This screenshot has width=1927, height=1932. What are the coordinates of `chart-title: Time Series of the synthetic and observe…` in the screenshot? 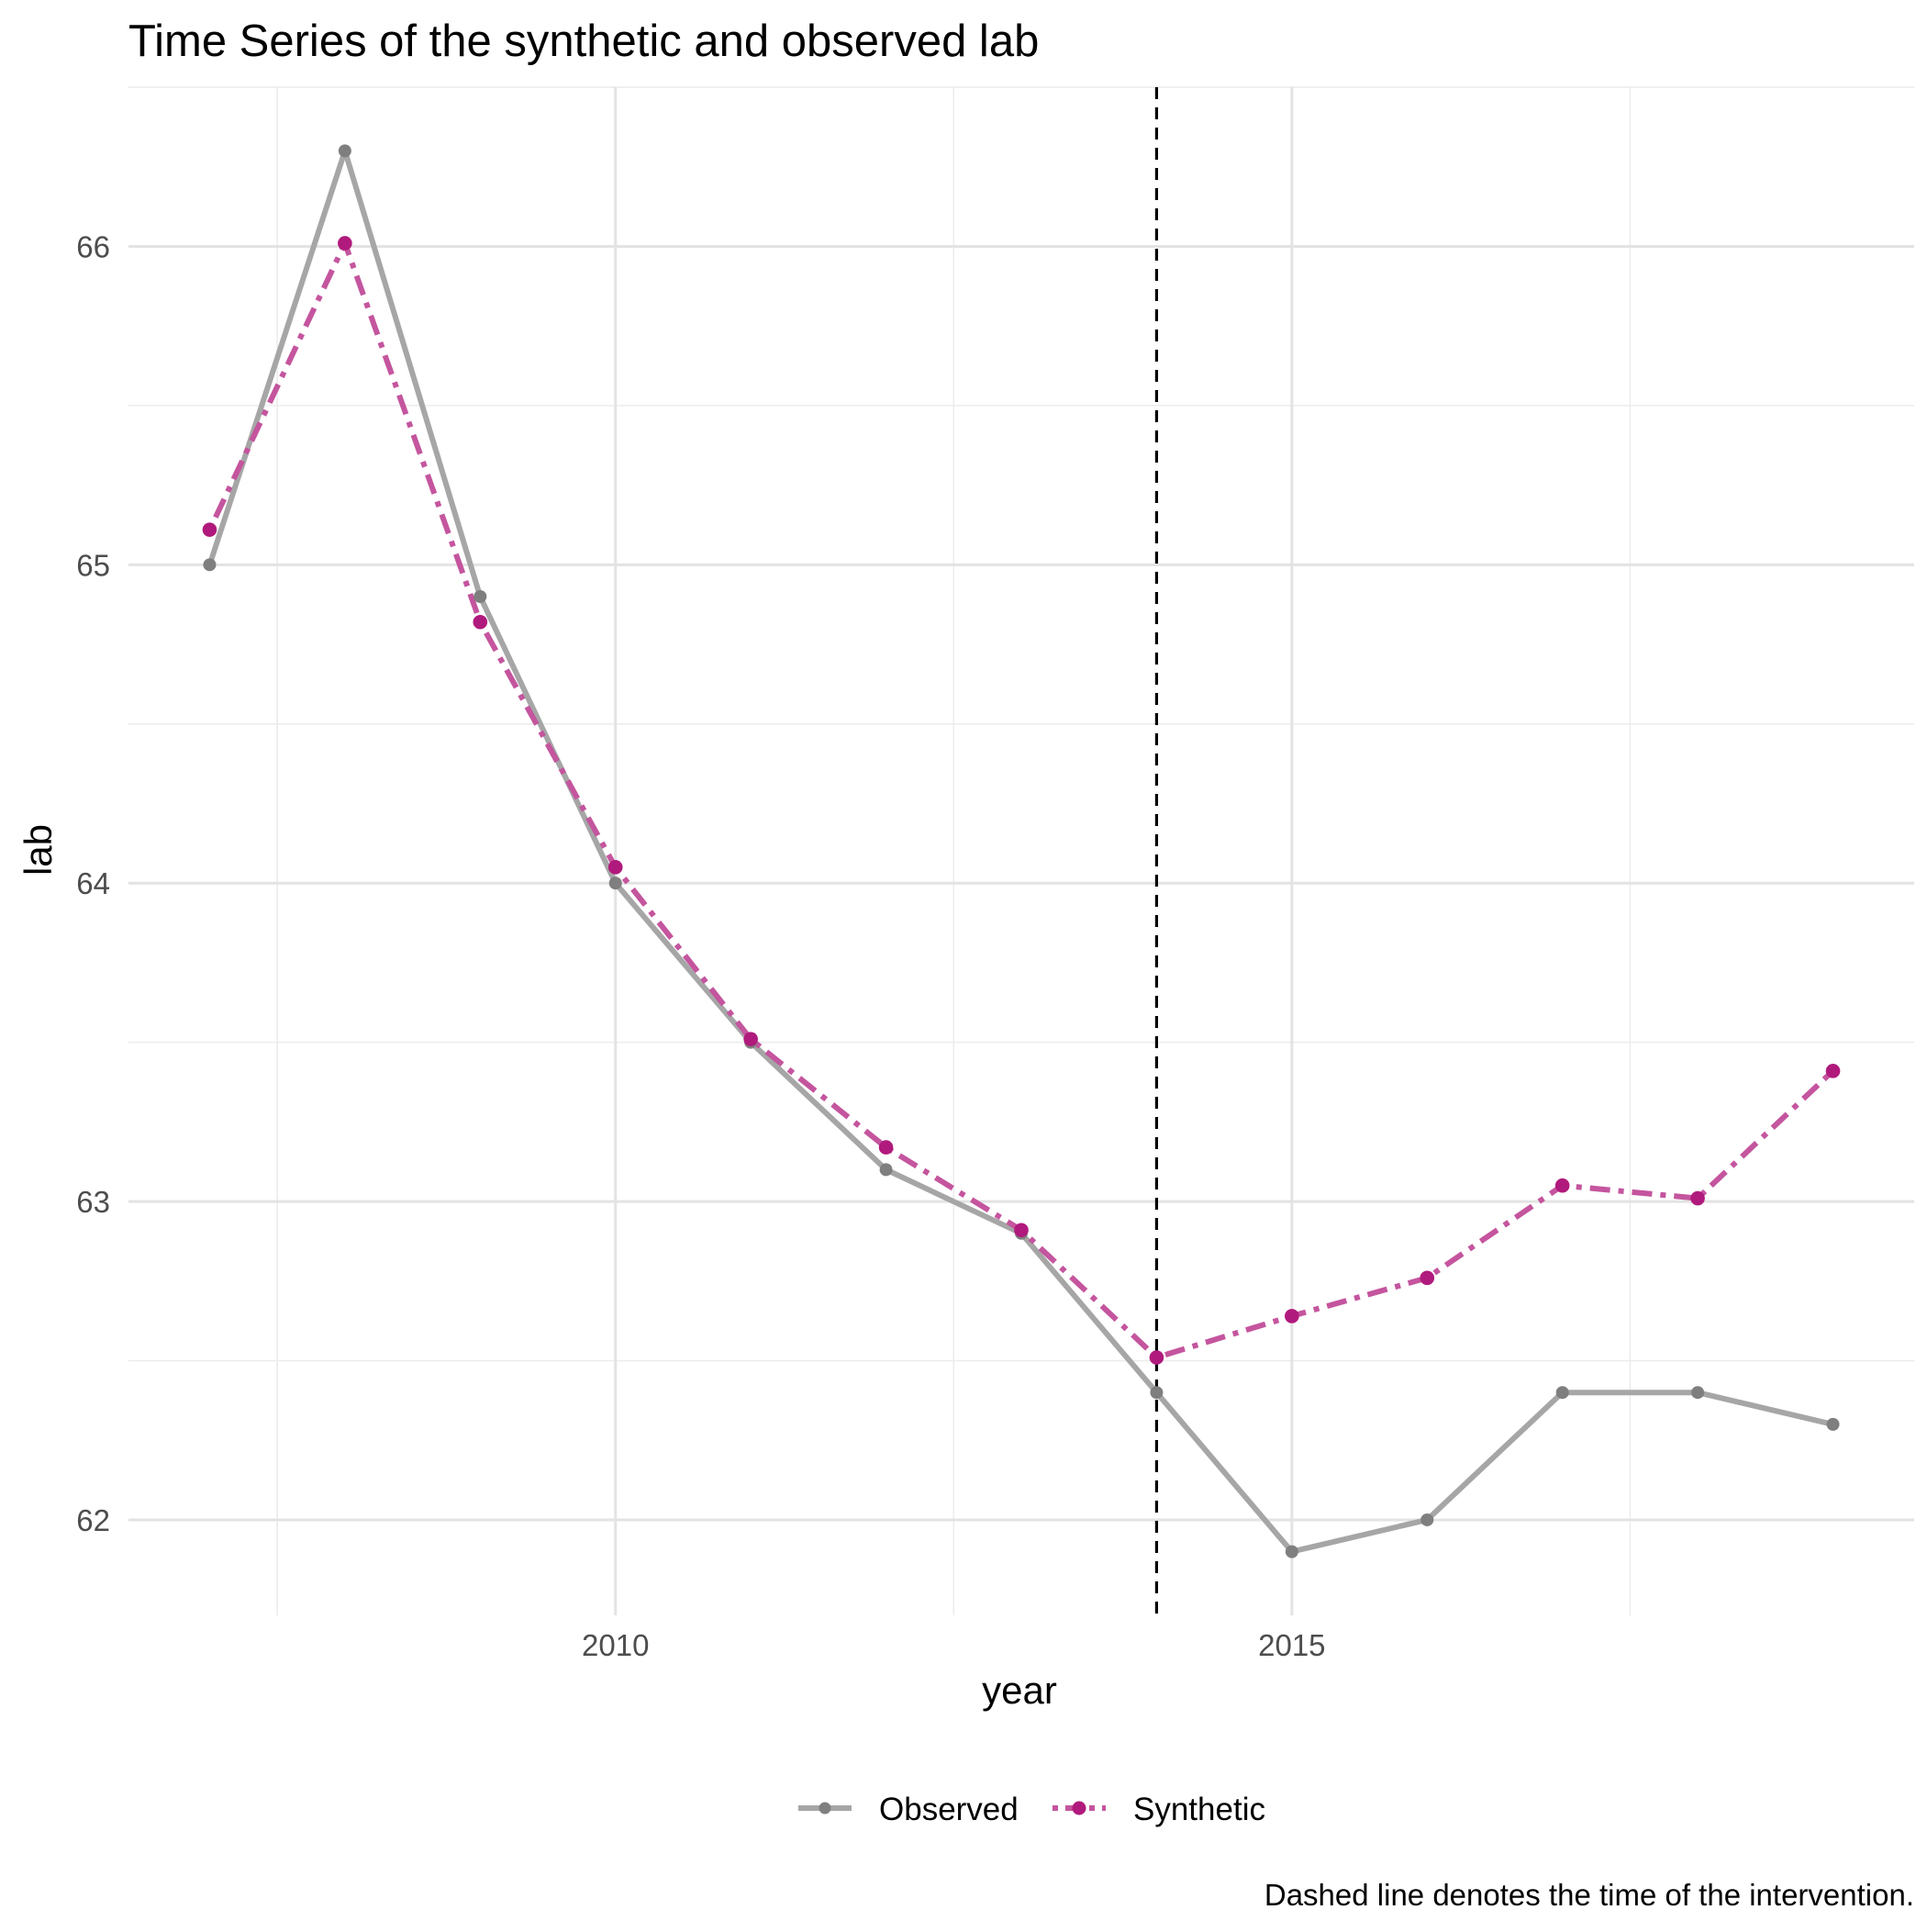 It's located at (583, 41).